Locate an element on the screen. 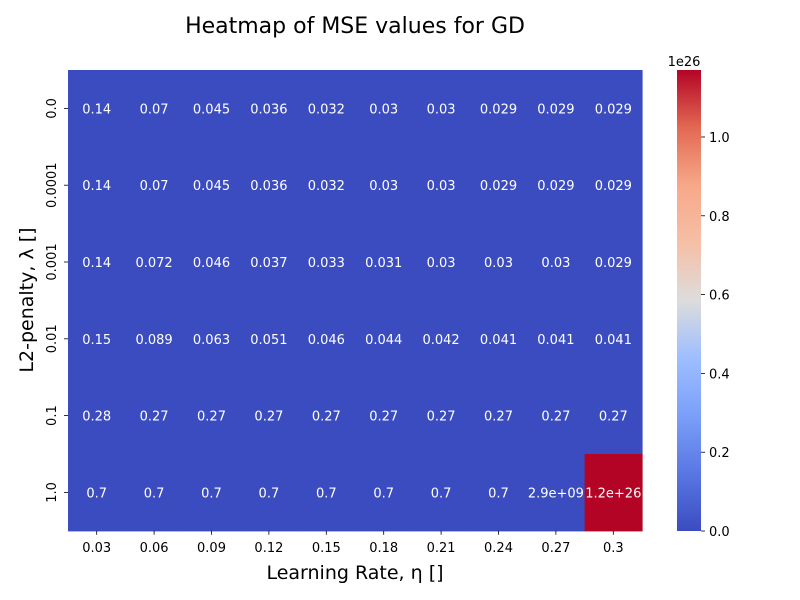  cell-annotation: 0.051 is located at coordinates (268, 340).